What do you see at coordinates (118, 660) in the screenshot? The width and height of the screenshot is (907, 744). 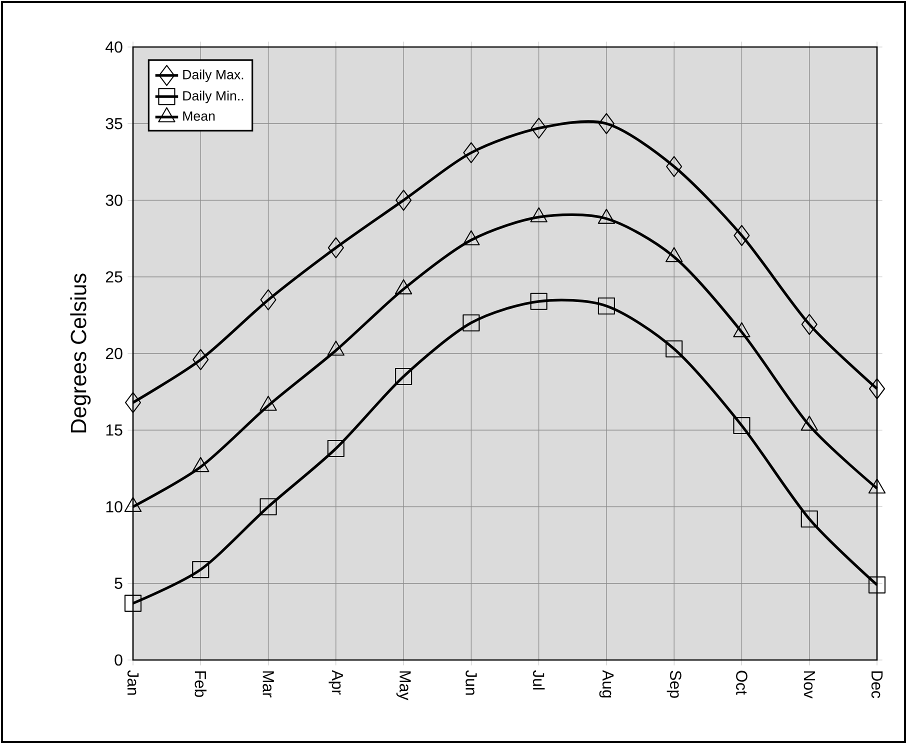 I see `y-tick-label: 0` at bounding box center [118, 660].